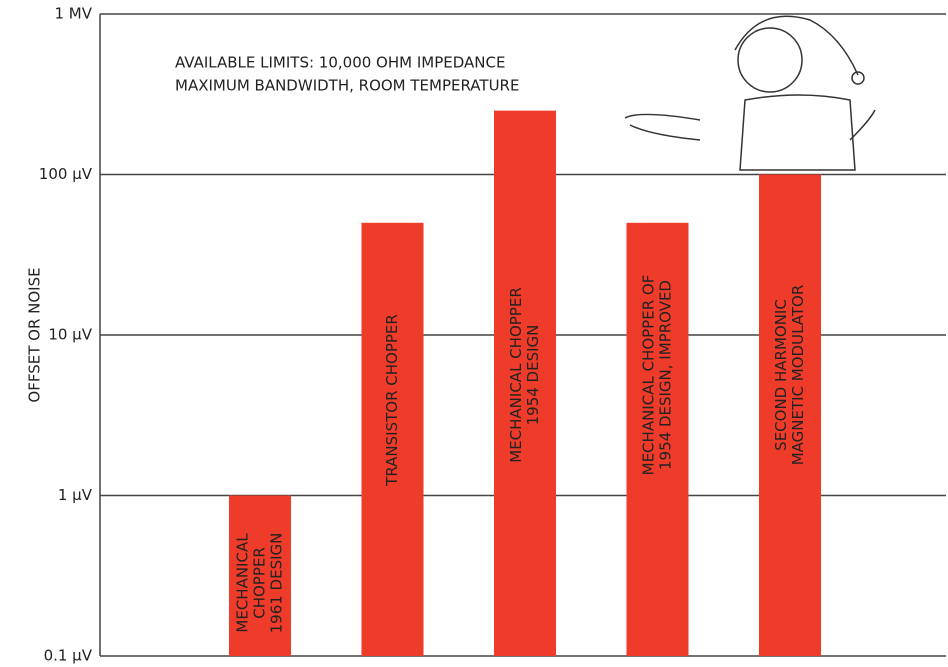  What do you see at coordinates (66, 174) in the screenshot?
I see `y-tick-label: 100 µV` at bounding box center [66, 174].